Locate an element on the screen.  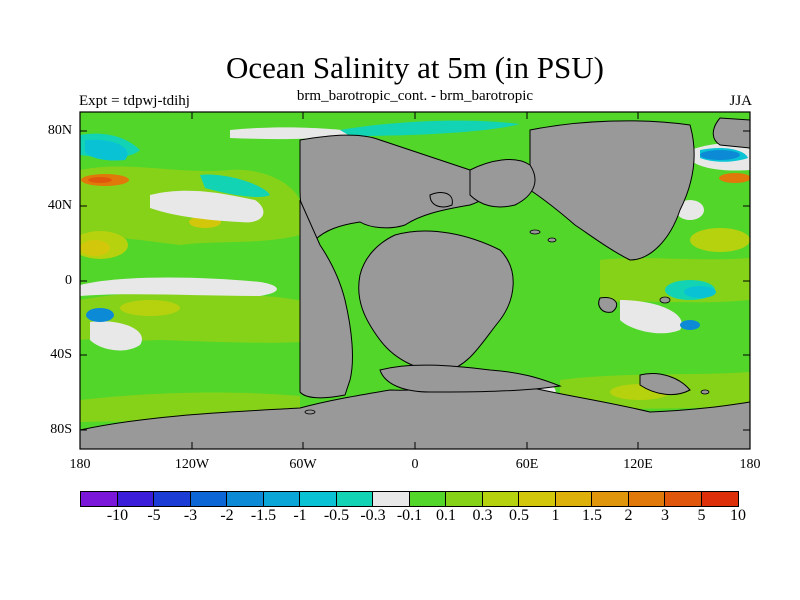
lon-label-0: 0 is located at coordinates (415, 464).